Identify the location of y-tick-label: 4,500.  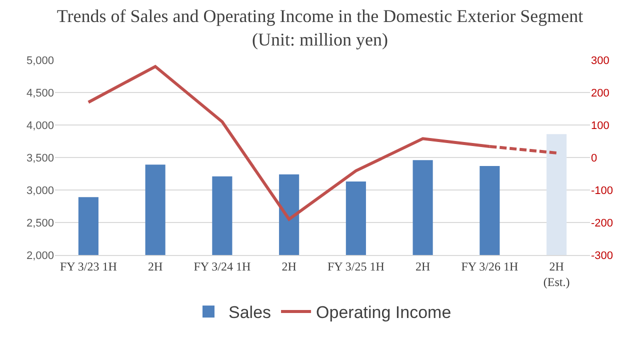
(40, 93).